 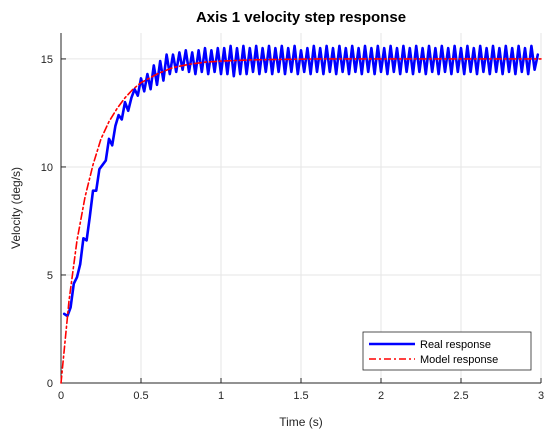 What do you see at coordinates (459, 360) in the screenshot?
I see `legend-label-model-response: Model response` at bounding box center [459, 360].